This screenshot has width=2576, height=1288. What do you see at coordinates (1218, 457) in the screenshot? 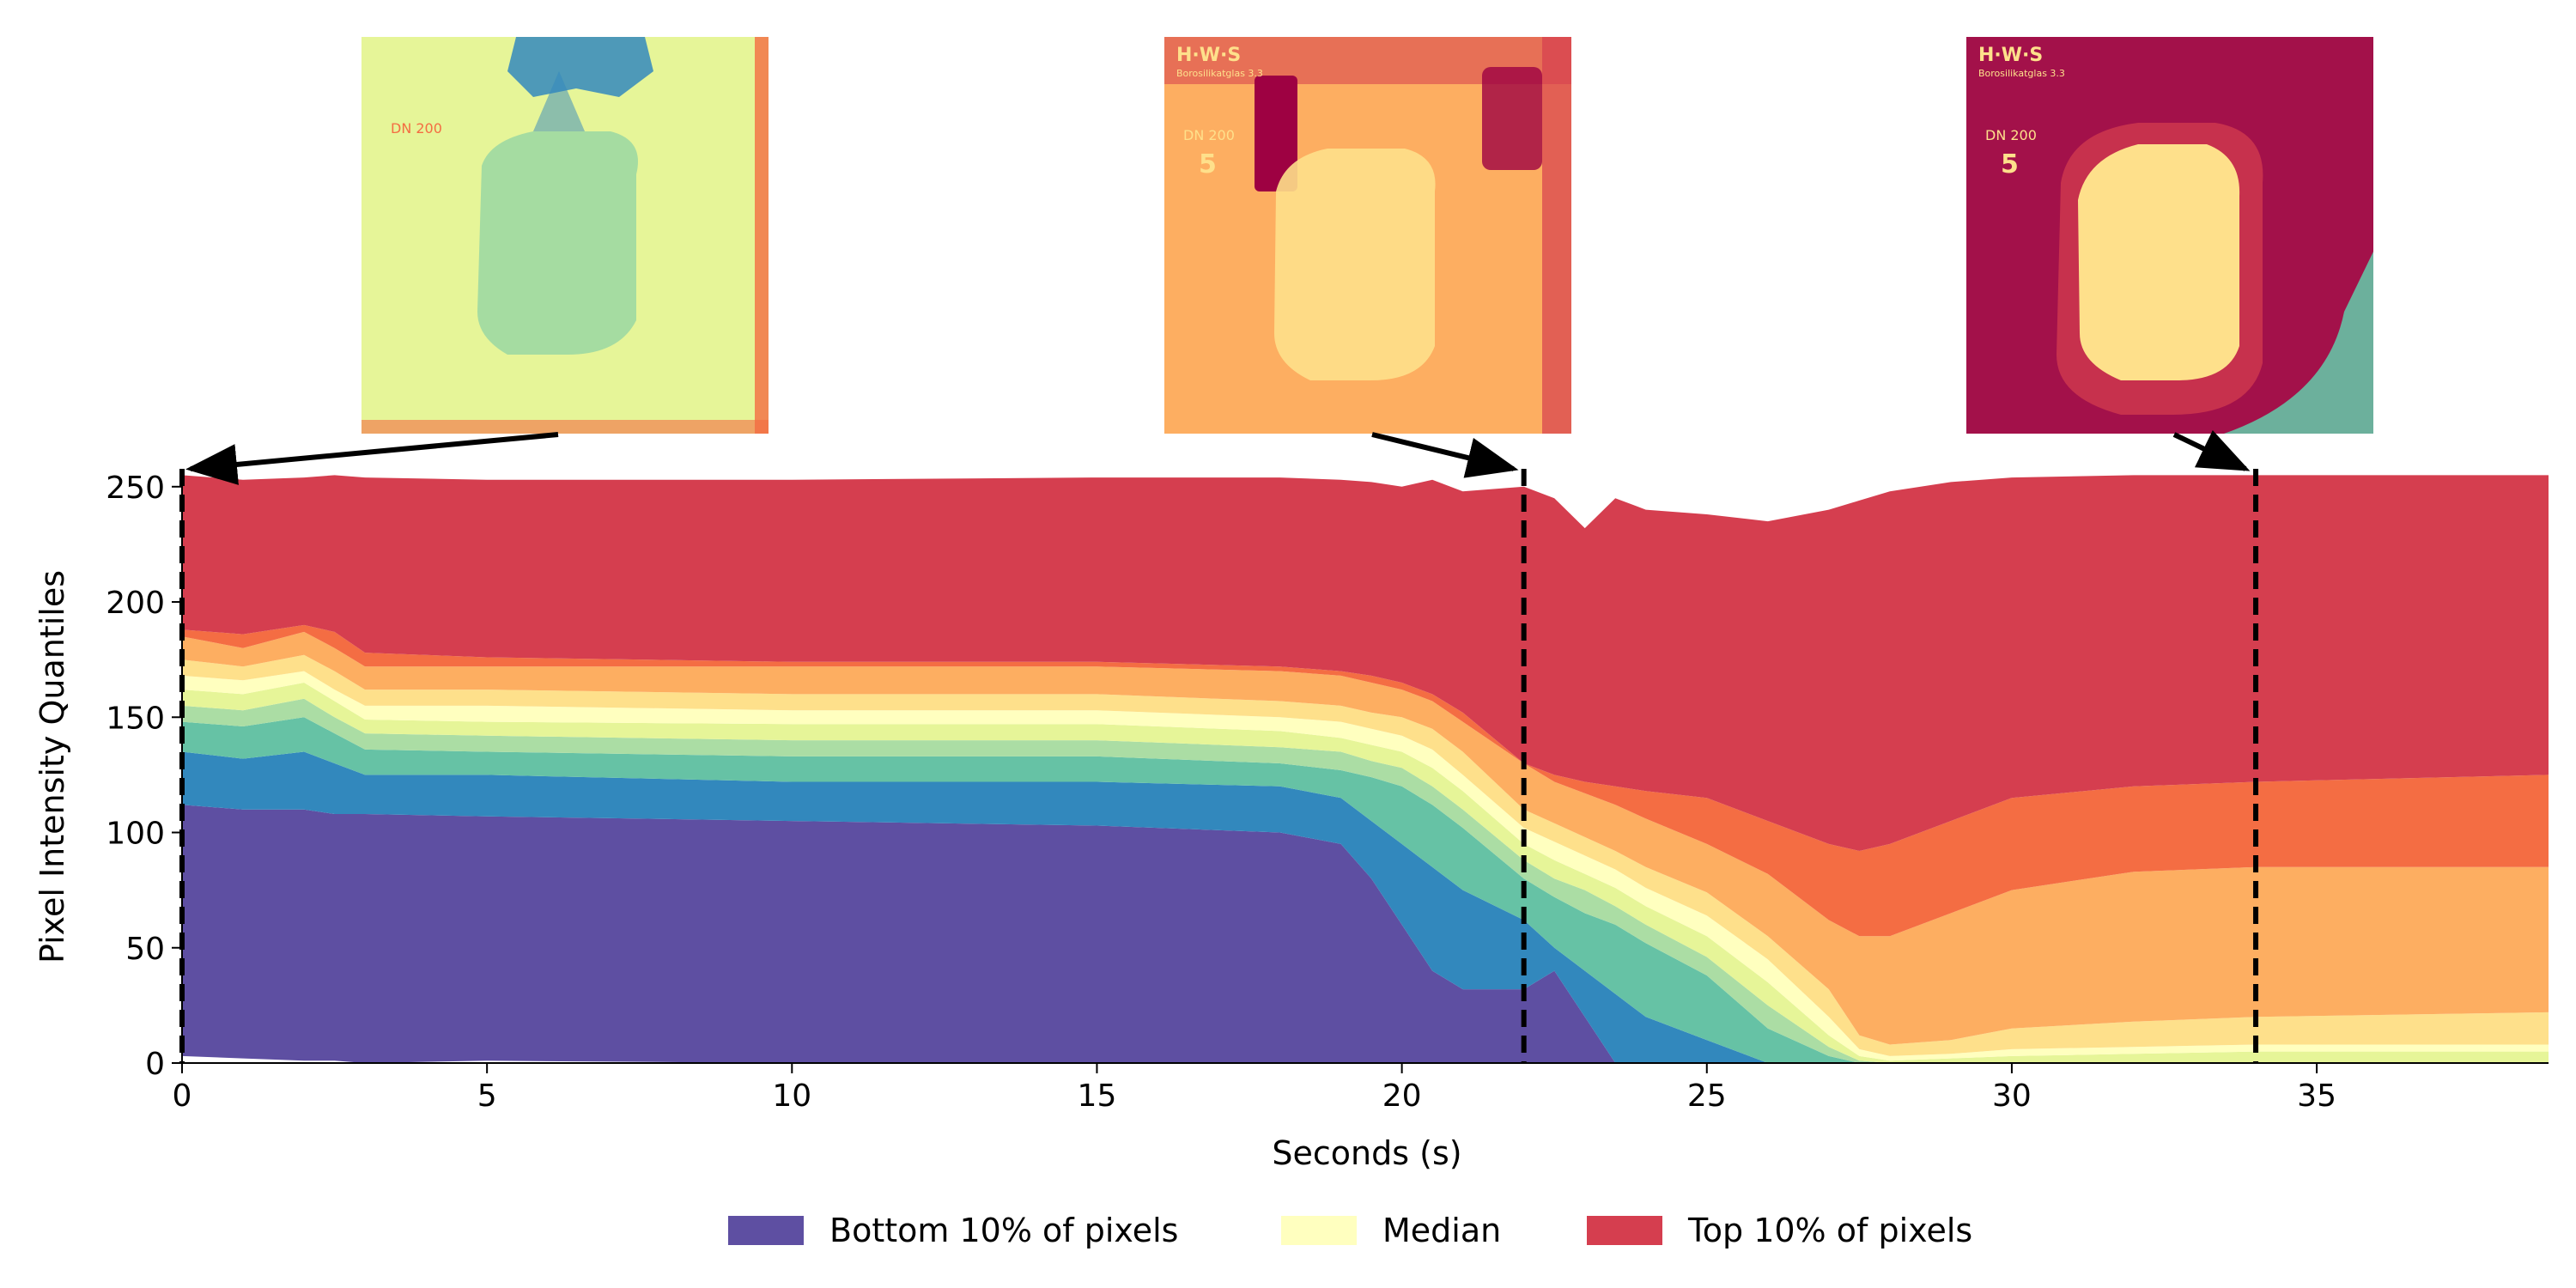
I see `frame-arrows` at bounding box center [1218, 457].